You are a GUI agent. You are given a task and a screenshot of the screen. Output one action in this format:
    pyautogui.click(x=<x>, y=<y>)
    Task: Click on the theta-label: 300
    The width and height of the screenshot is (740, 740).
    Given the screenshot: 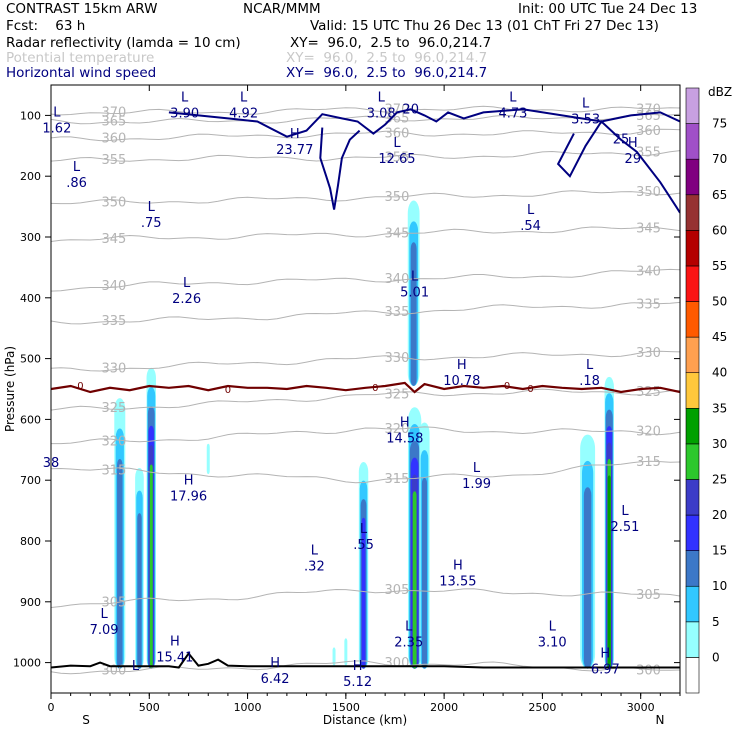 What is the action you would take?
    pyautogui.click(x=397, y=663)
    